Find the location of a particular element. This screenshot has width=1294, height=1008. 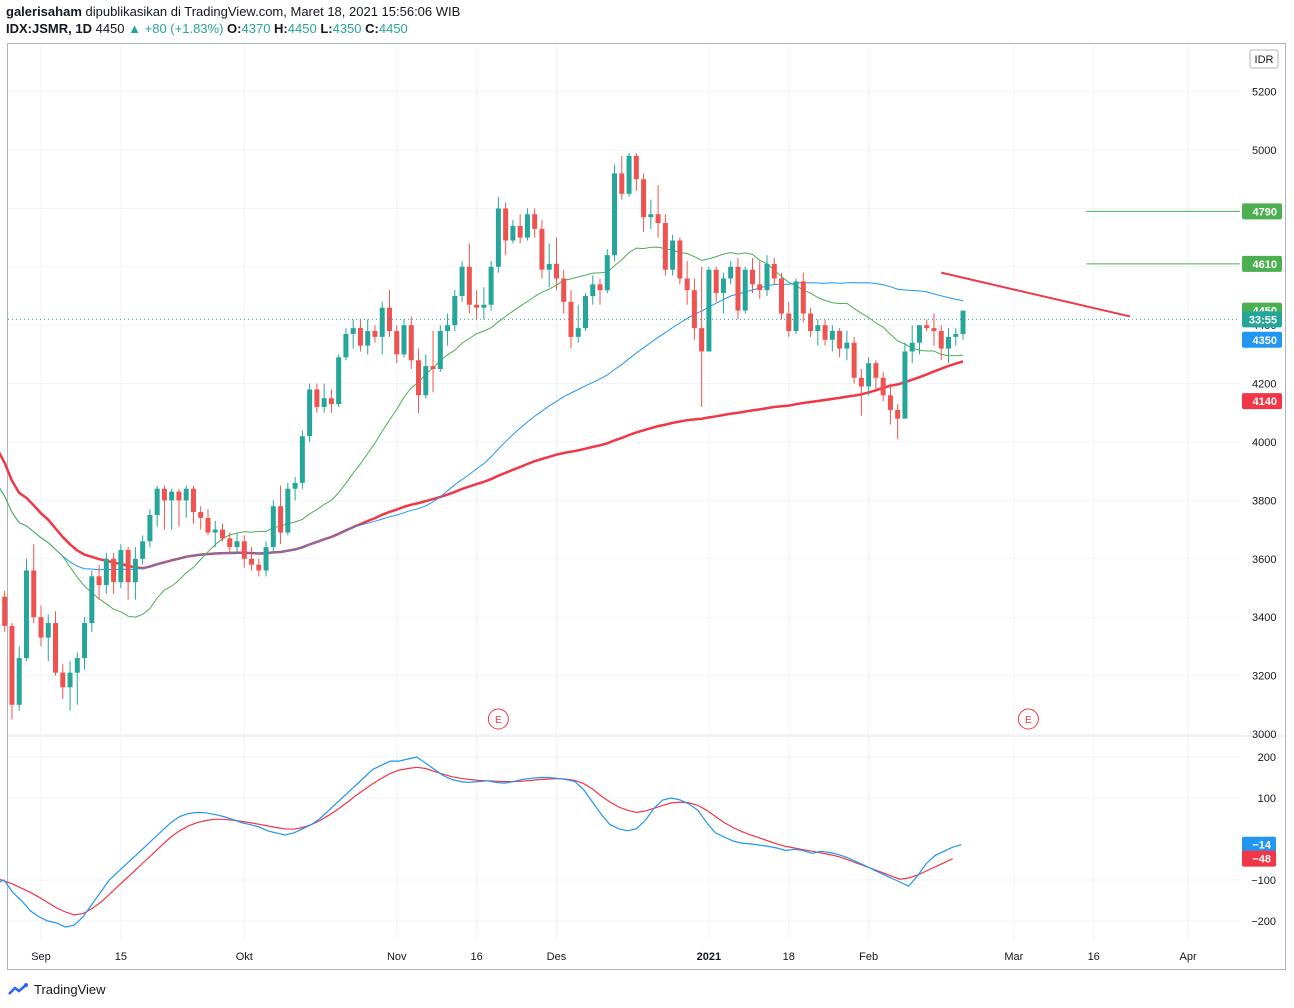

tradingview-footer: TradingView is located at coordinates (57, 989).